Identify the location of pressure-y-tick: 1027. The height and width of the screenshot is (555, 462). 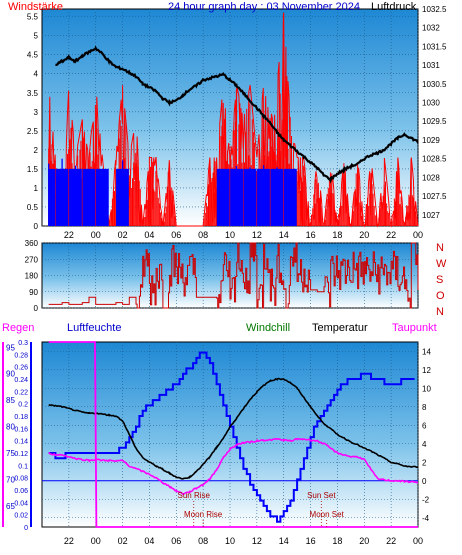
(431, 215).